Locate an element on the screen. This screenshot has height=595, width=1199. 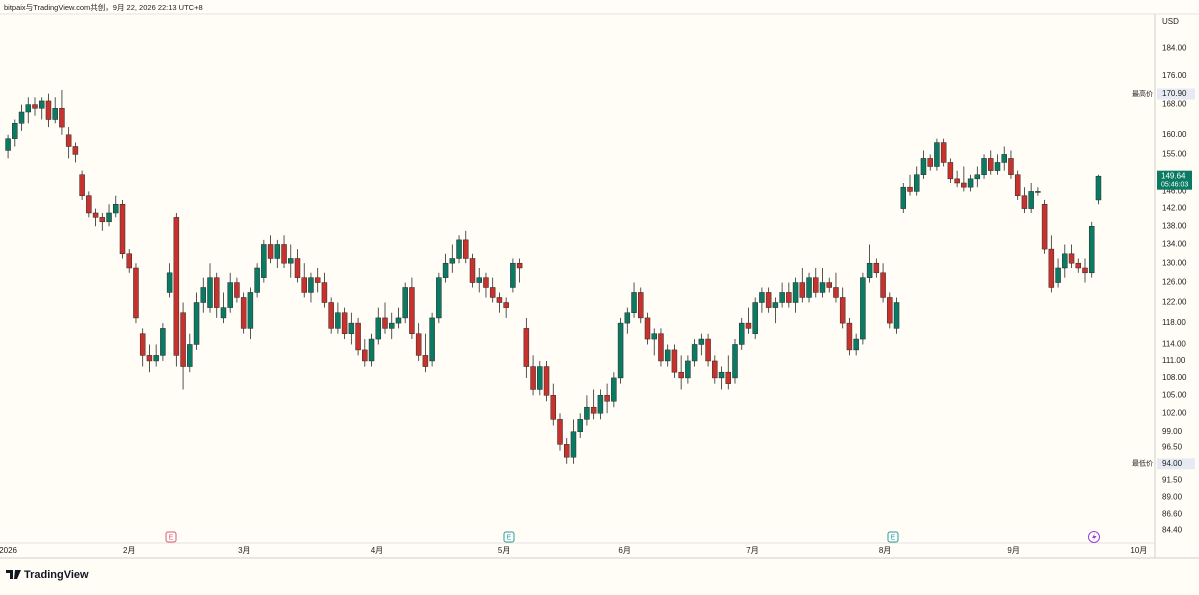
y-tick-label: 134.00 is located at coordinates (1174, 244).